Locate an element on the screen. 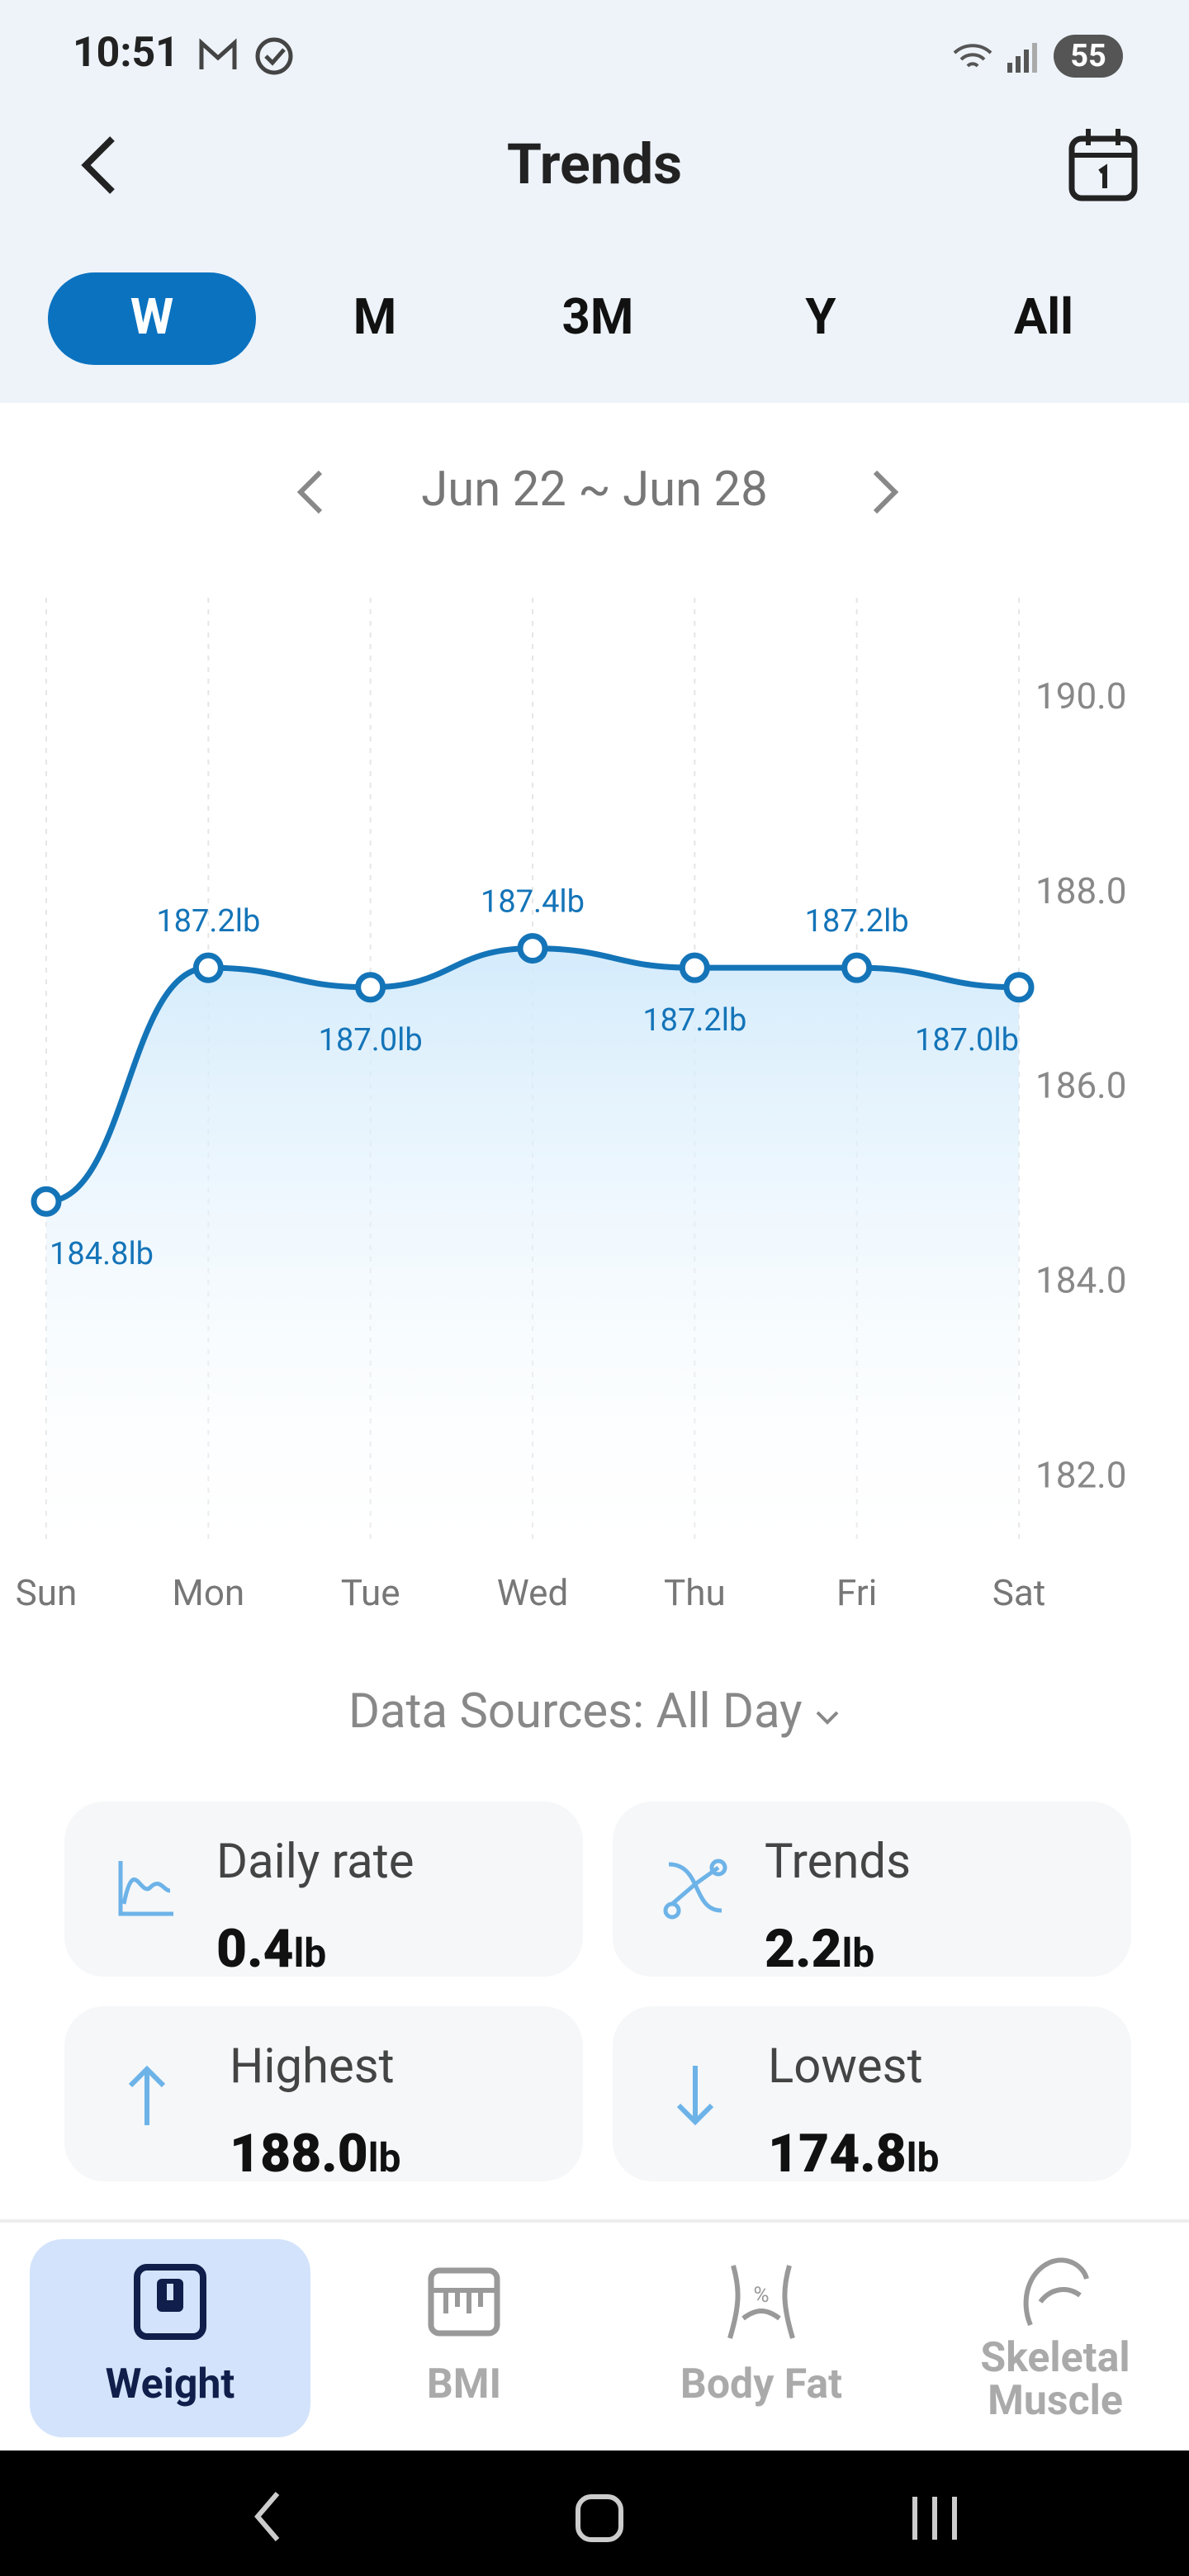 Image resolution: width=1189 pixels, height=2576 pixels. stat-value: 0.4lb is located at coordinates (271, 1948).